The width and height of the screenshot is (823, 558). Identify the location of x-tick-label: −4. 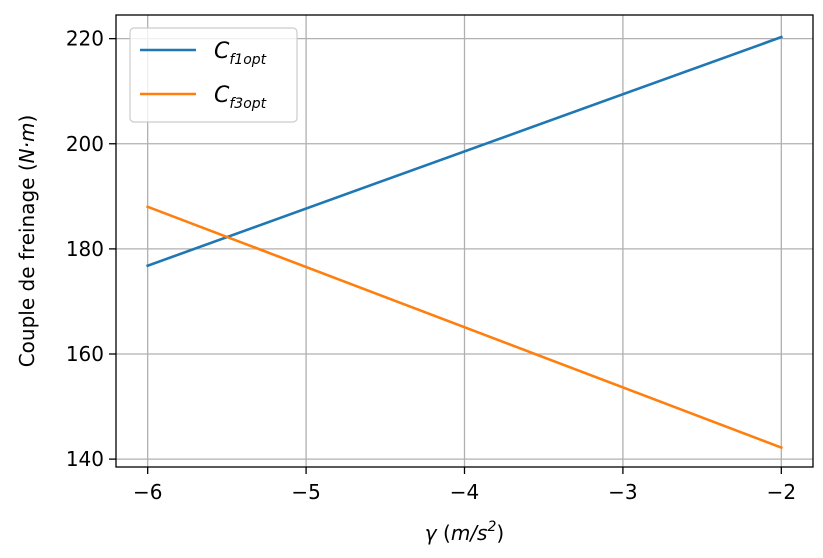
(464, 492).